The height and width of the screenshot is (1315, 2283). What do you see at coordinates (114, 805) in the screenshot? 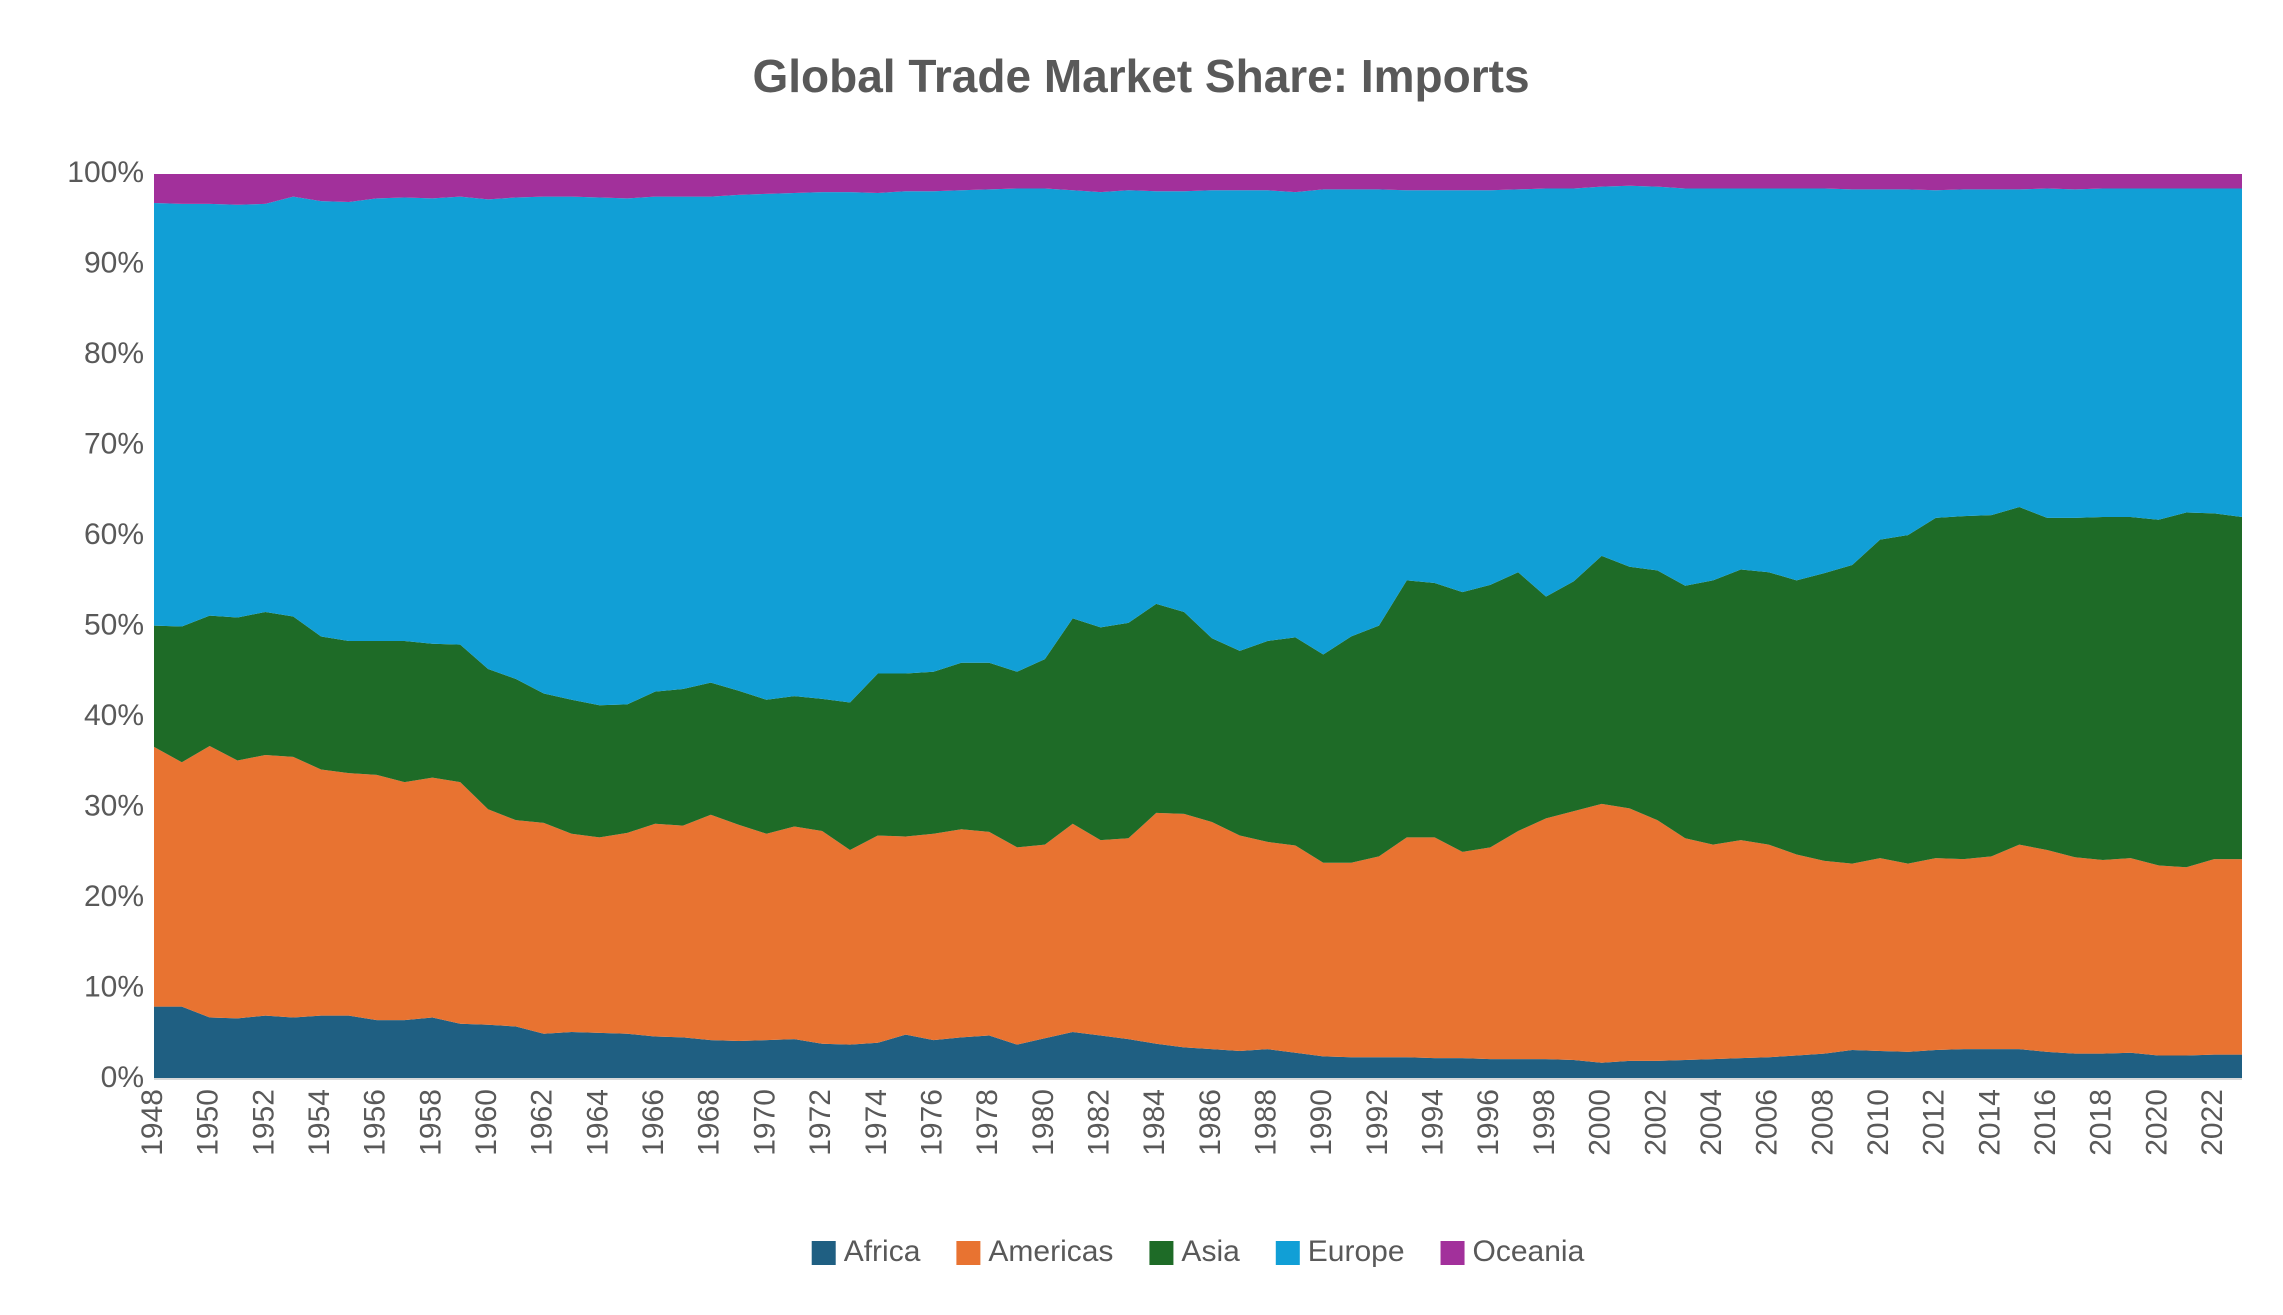
I see `y-tick-label: 30%` at bounding box center [114, 805].